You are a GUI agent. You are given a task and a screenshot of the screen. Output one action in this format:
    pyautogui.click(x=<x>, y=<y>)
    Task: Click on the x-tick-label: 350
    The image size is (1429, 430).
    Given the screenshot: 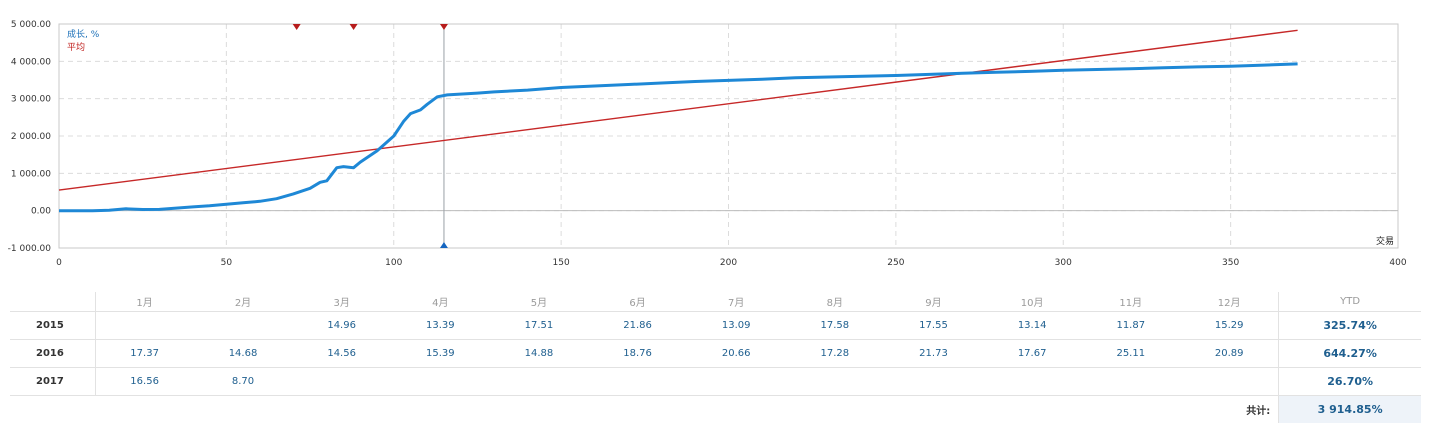 What is the action you would take?
    pyautogui.click(x=1230, y=263)
    